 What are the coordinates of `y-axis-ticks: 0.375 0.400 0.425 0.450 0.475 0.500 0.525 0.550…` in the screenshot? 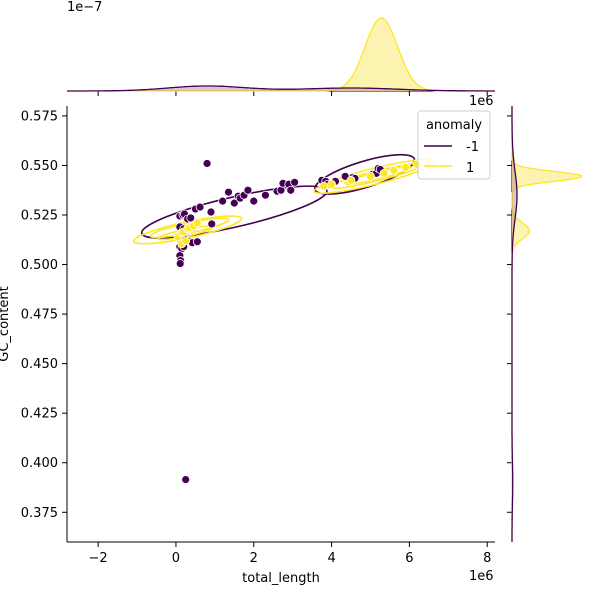 It's located at (44, 315).